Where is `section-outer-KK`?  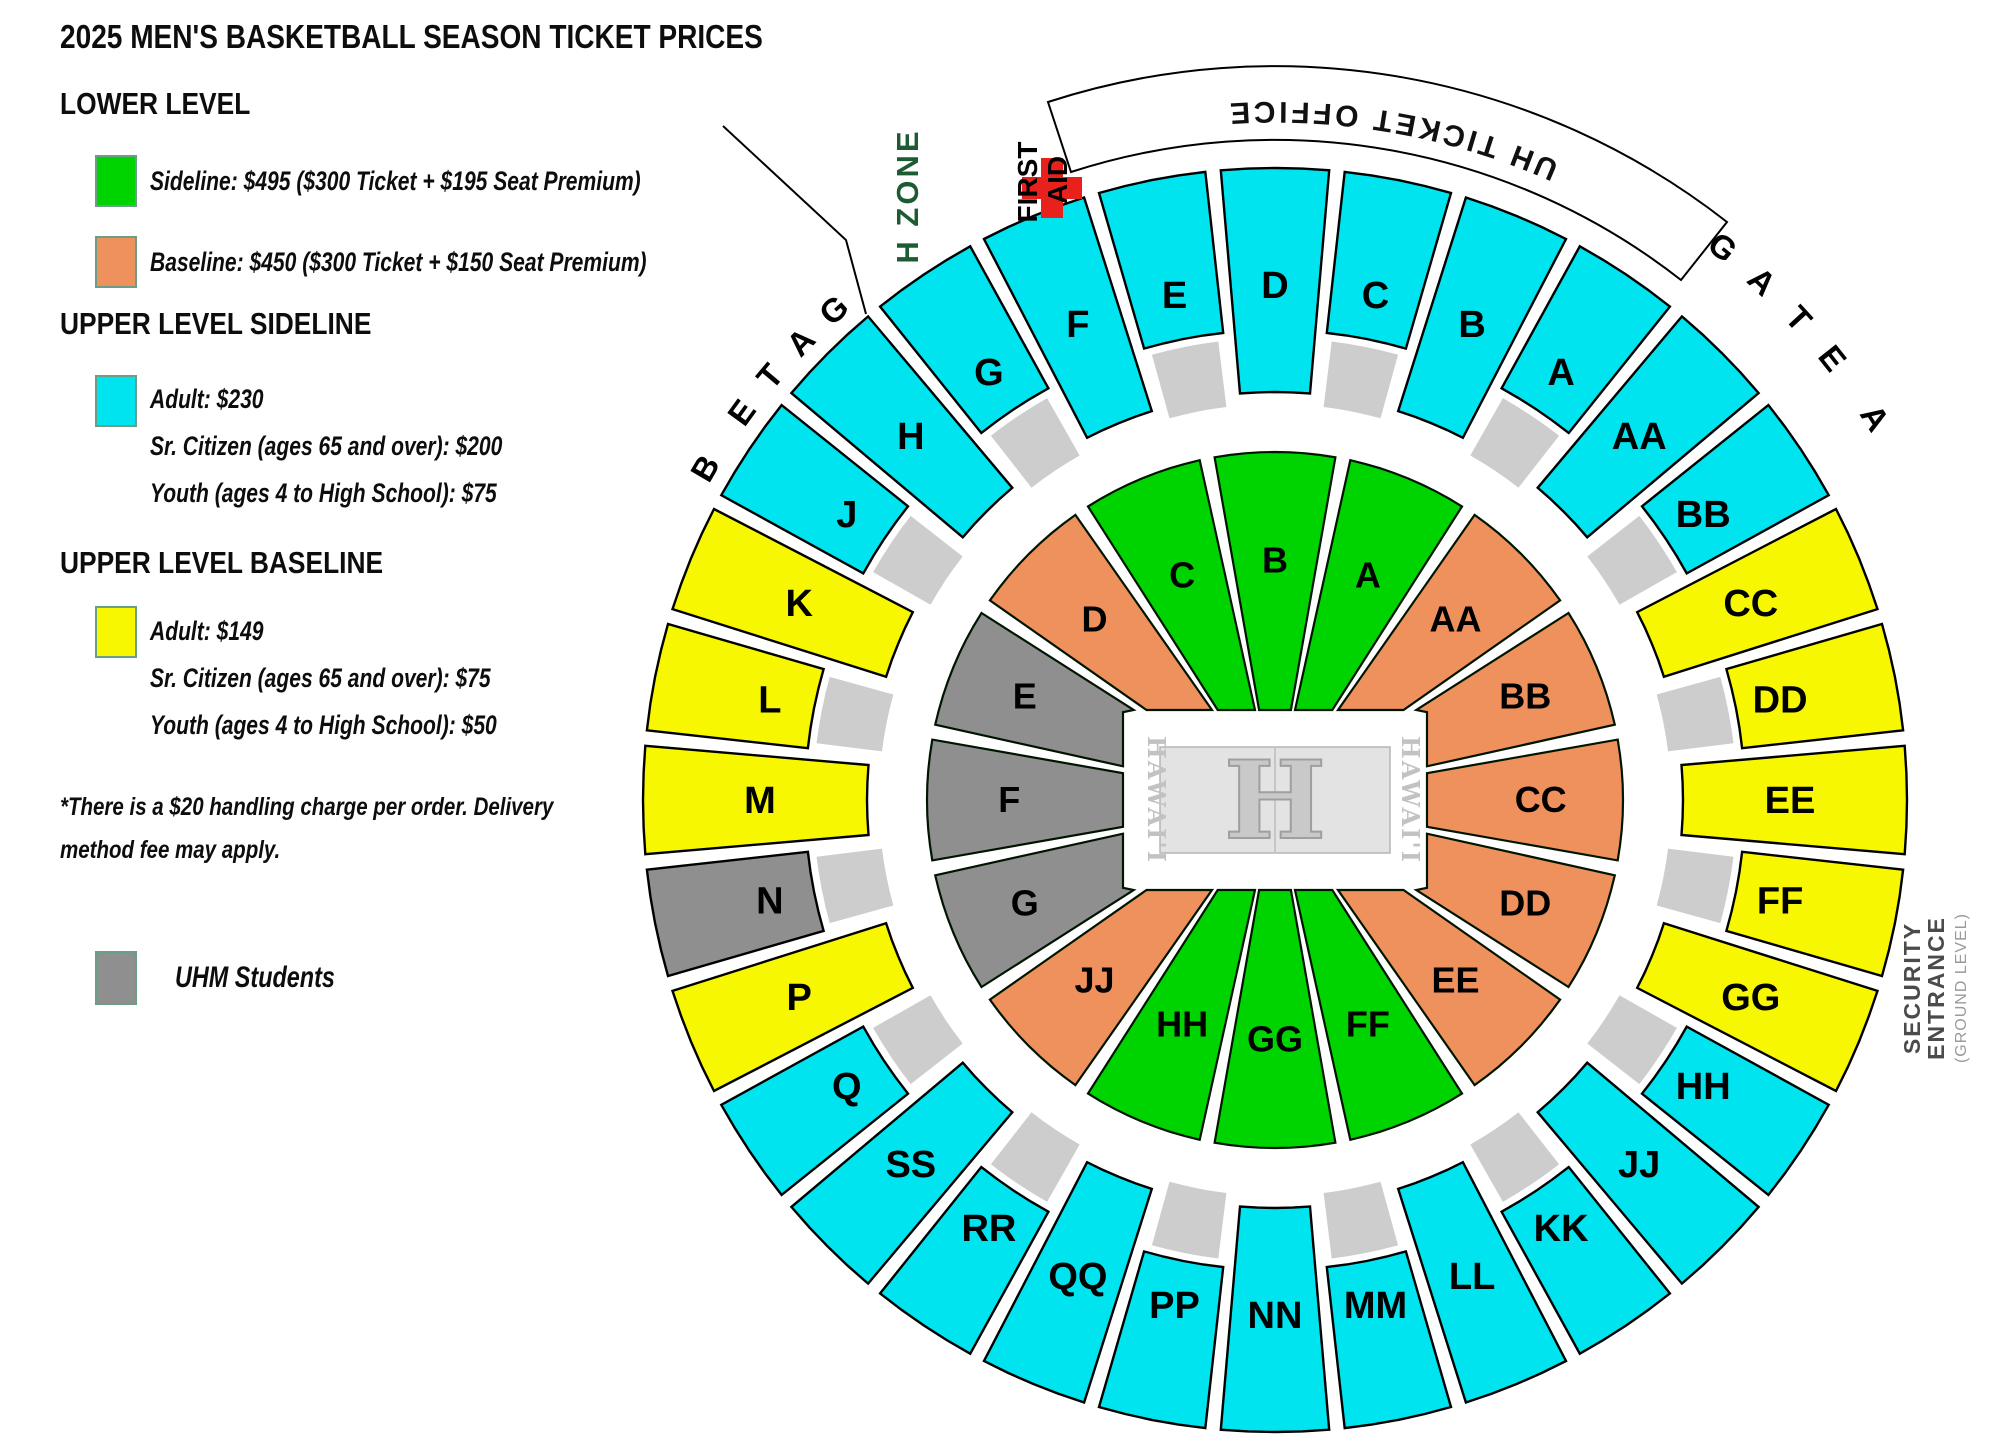
section-outer-KK is located at coordinates (1585, 1260).